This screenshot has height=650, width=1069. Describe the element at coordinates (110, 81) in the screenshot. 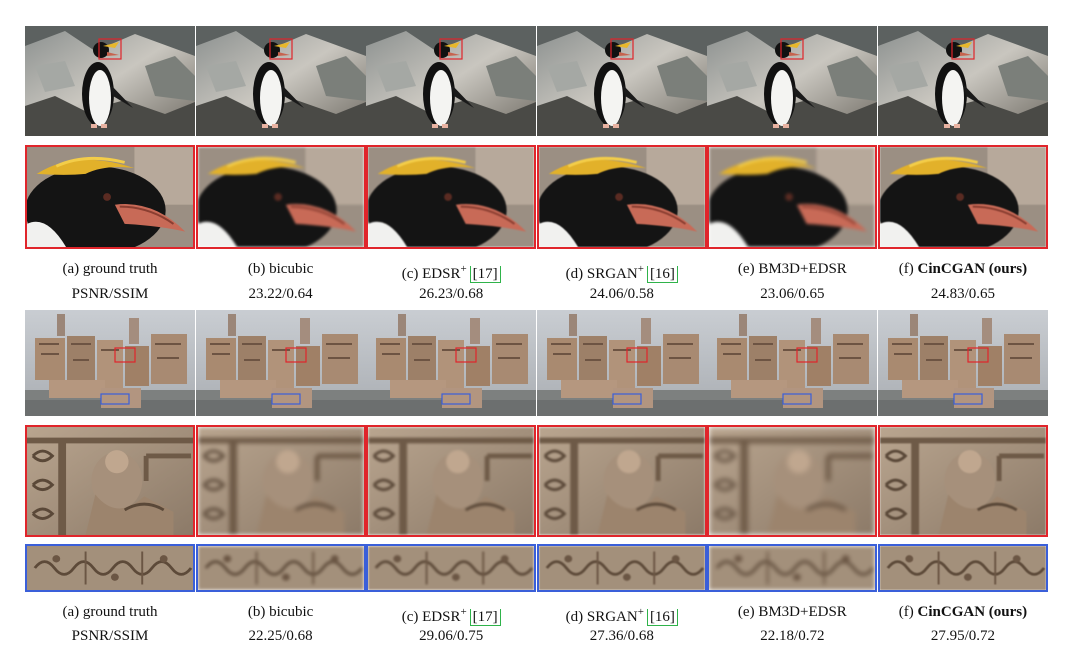

I see `penguin-image-a` at that location.